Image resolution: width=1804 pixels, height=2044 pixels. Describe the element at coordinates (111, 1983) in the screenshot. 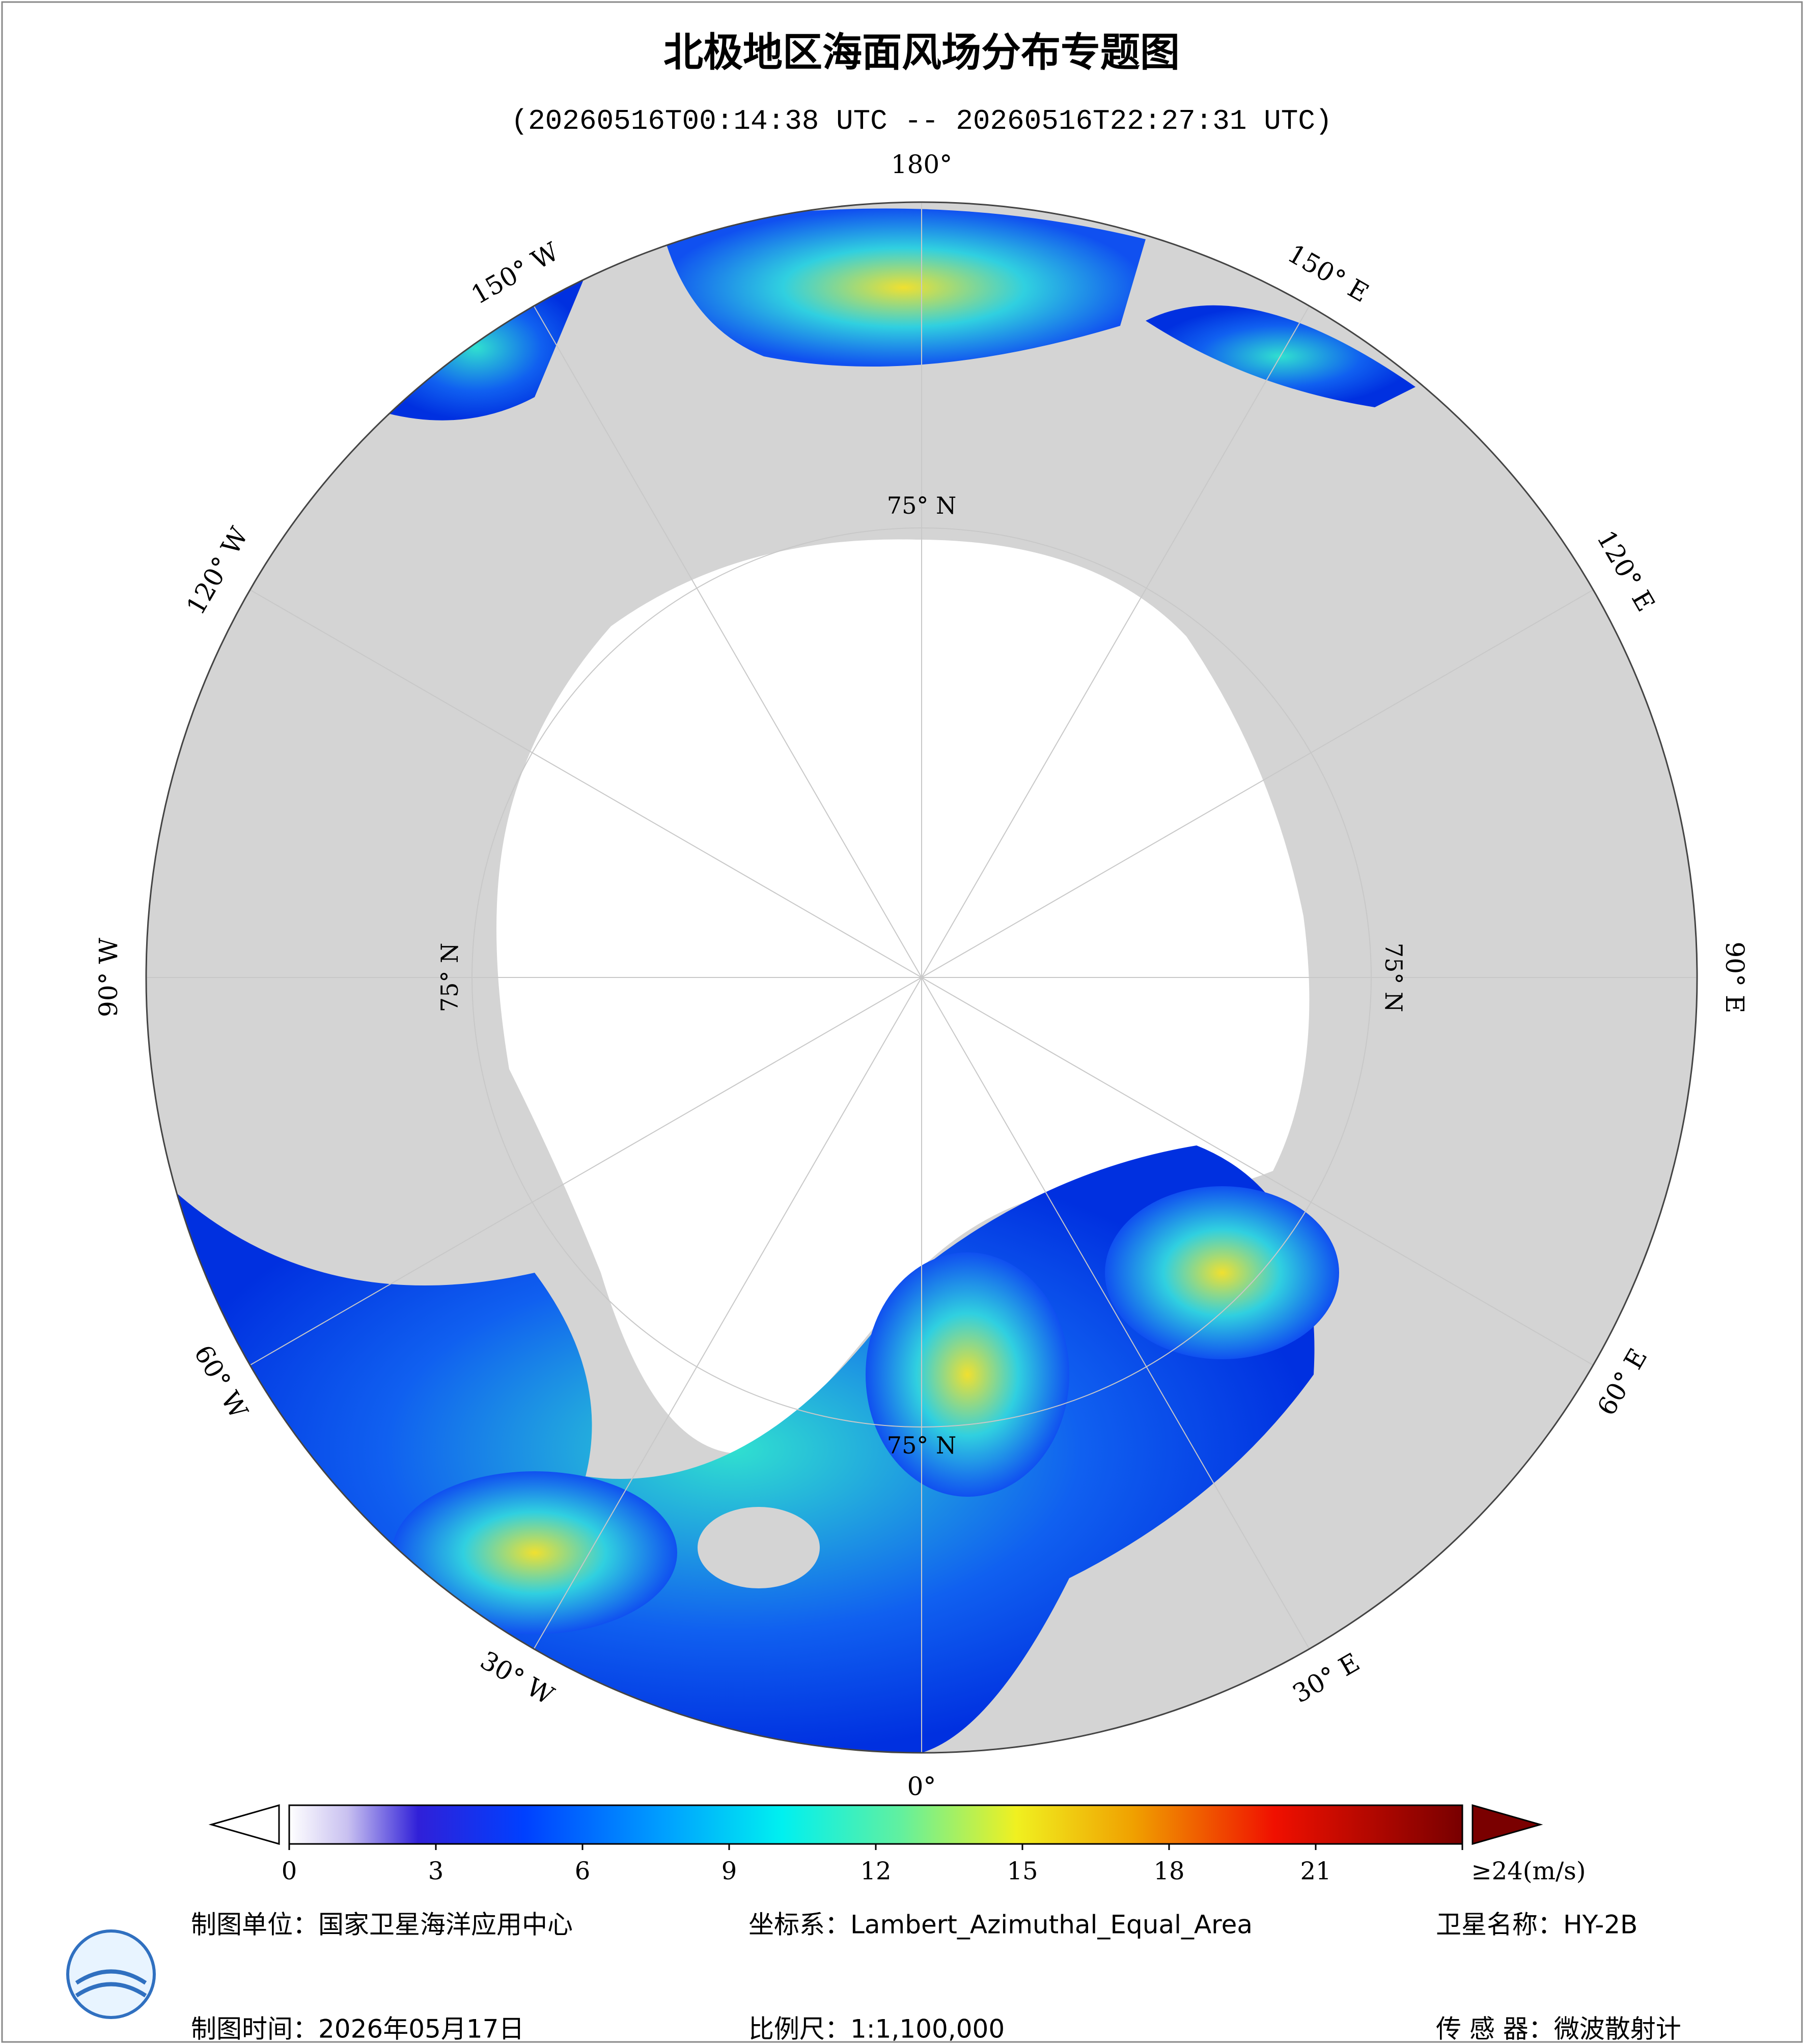

I see `logo-waves` at that location.